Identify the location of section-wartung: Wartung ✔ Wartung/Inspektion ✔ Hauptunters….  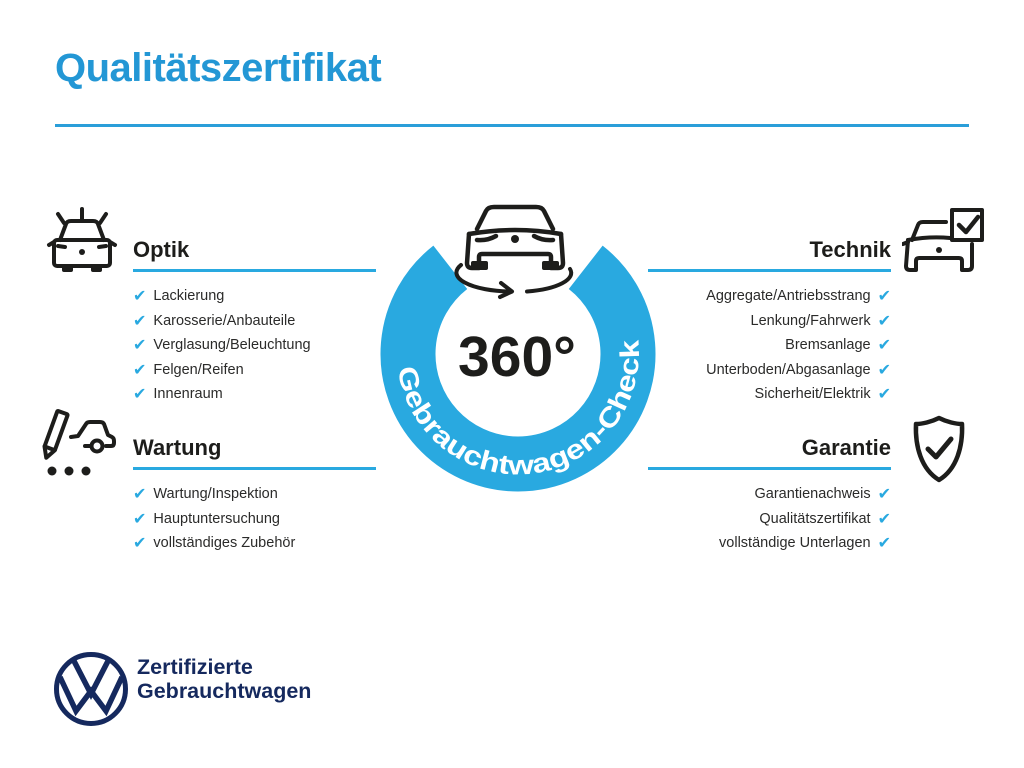
(254, 495).